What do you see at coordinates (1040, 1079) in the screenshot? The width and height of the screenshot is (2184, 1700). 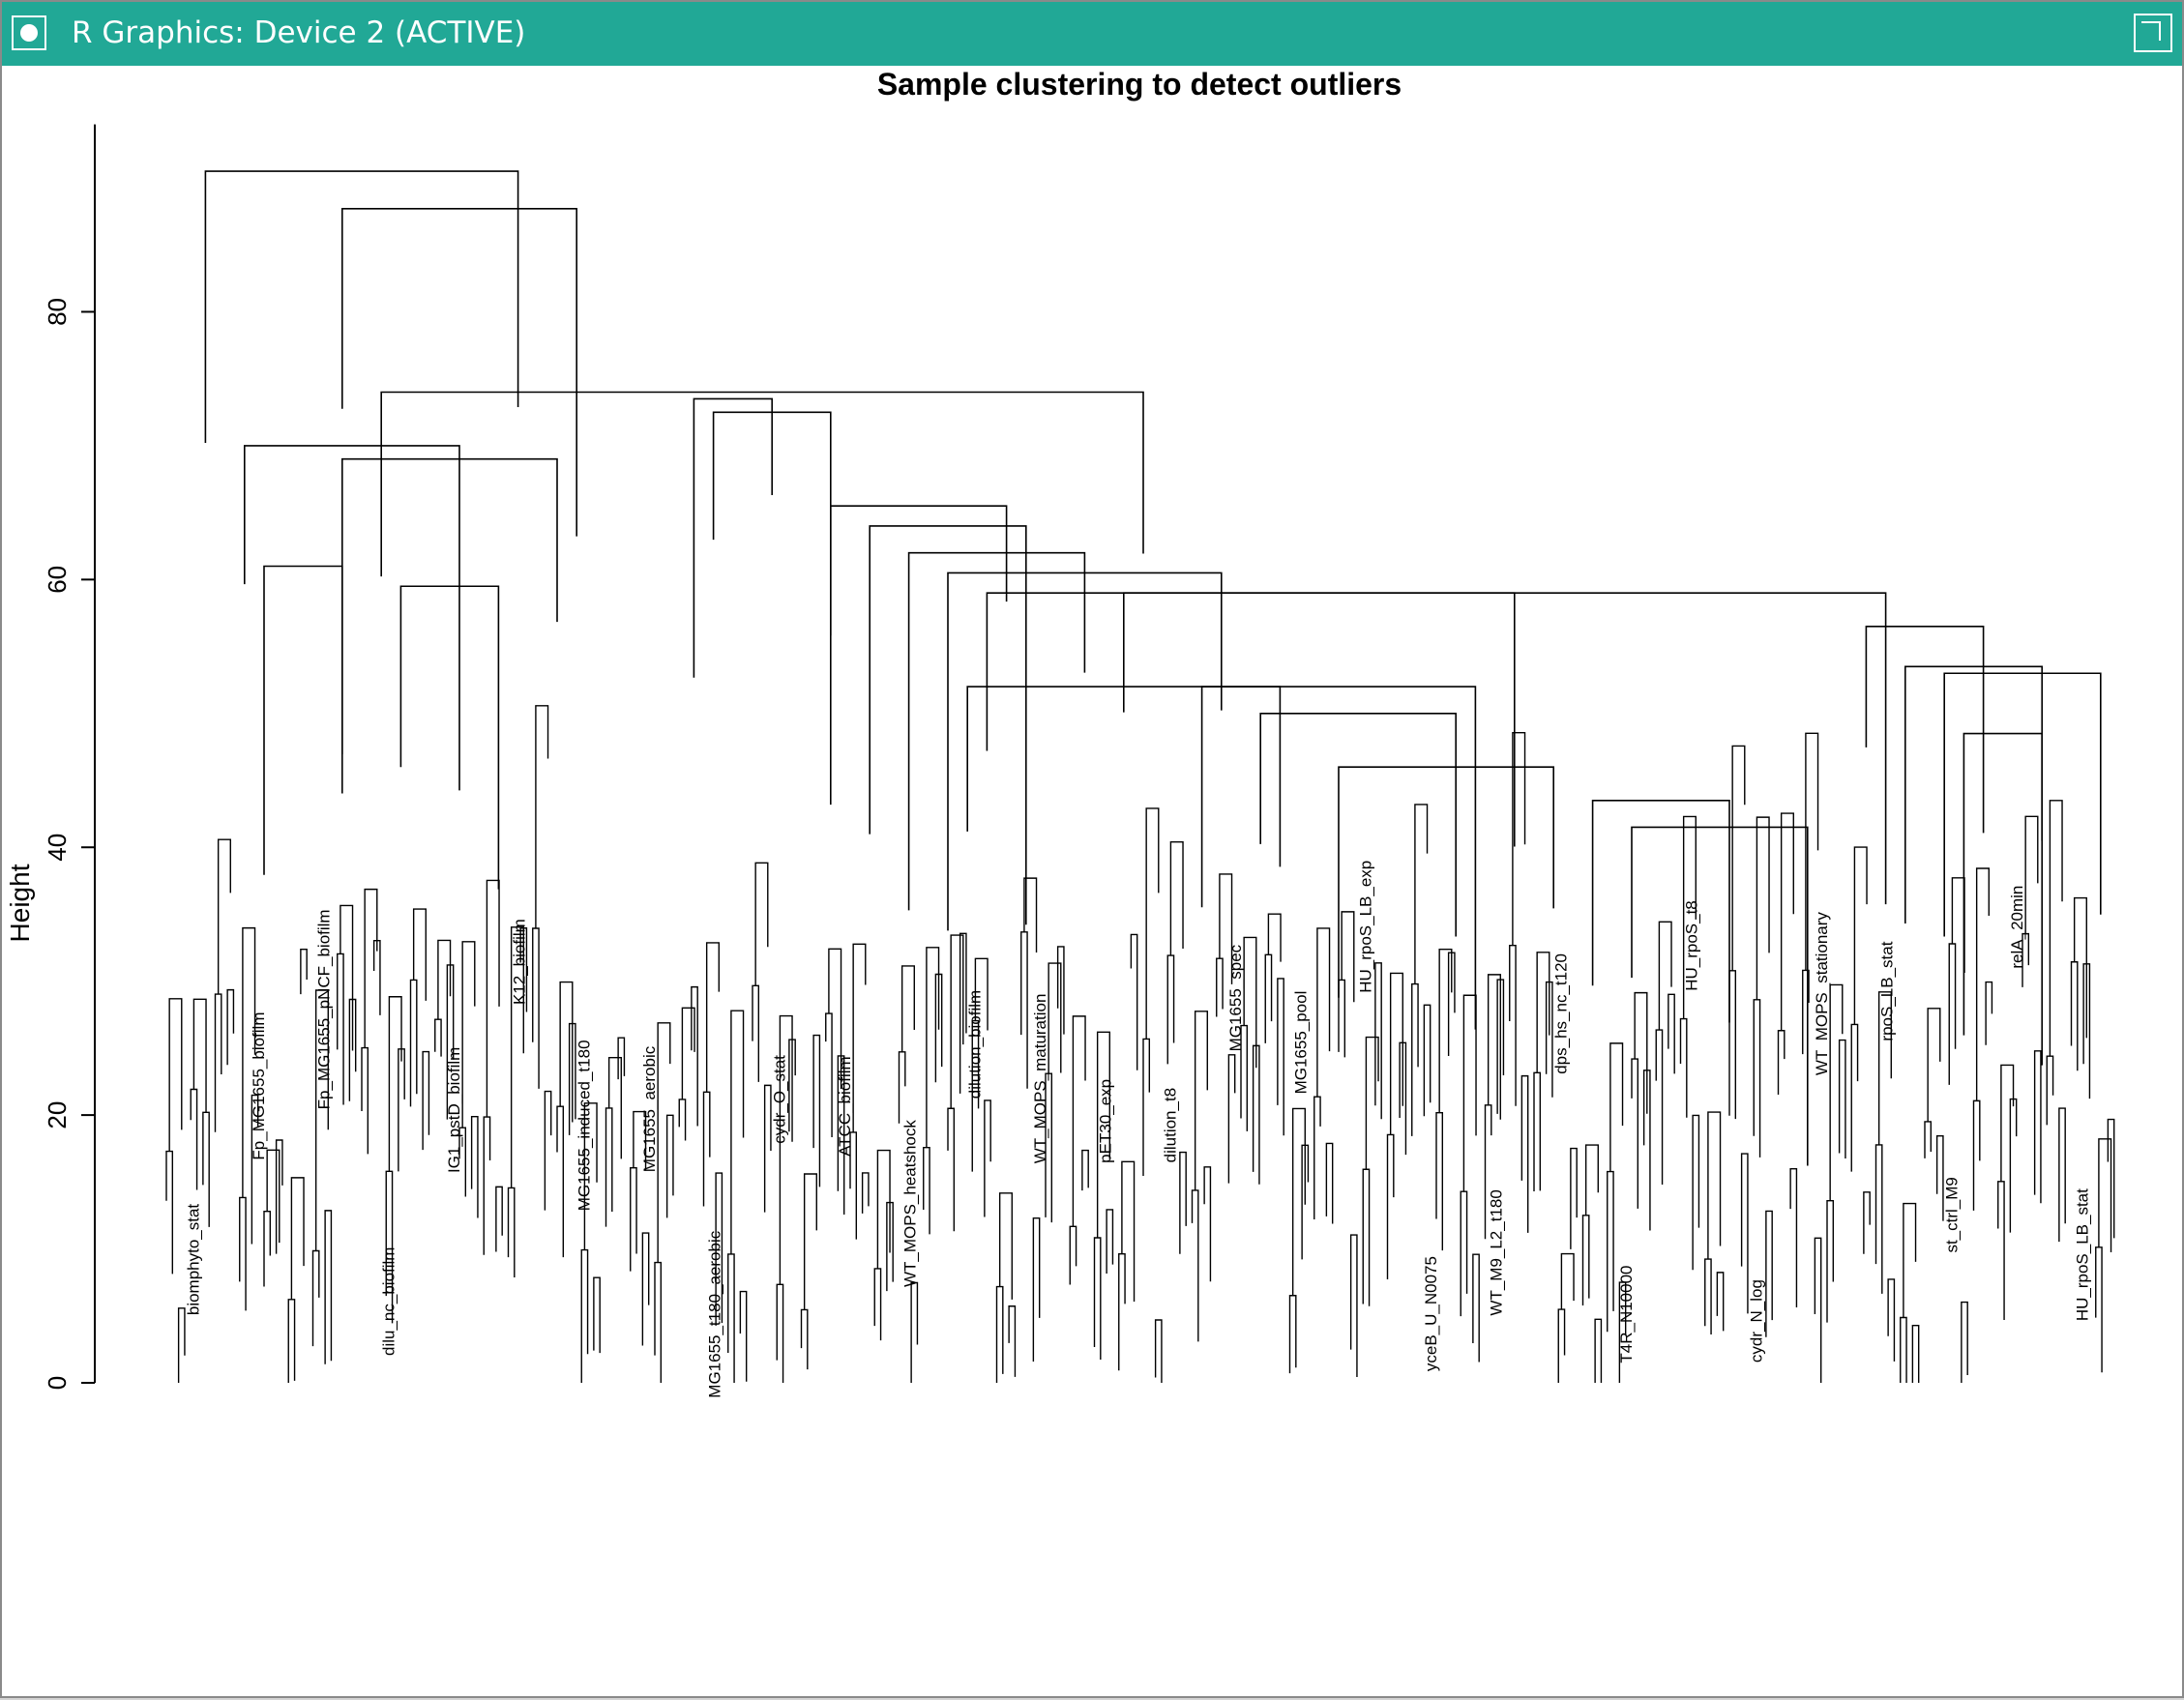 I see `leaf-label: WT_MOPS_maturation` at bounding box center [1040, 1079].